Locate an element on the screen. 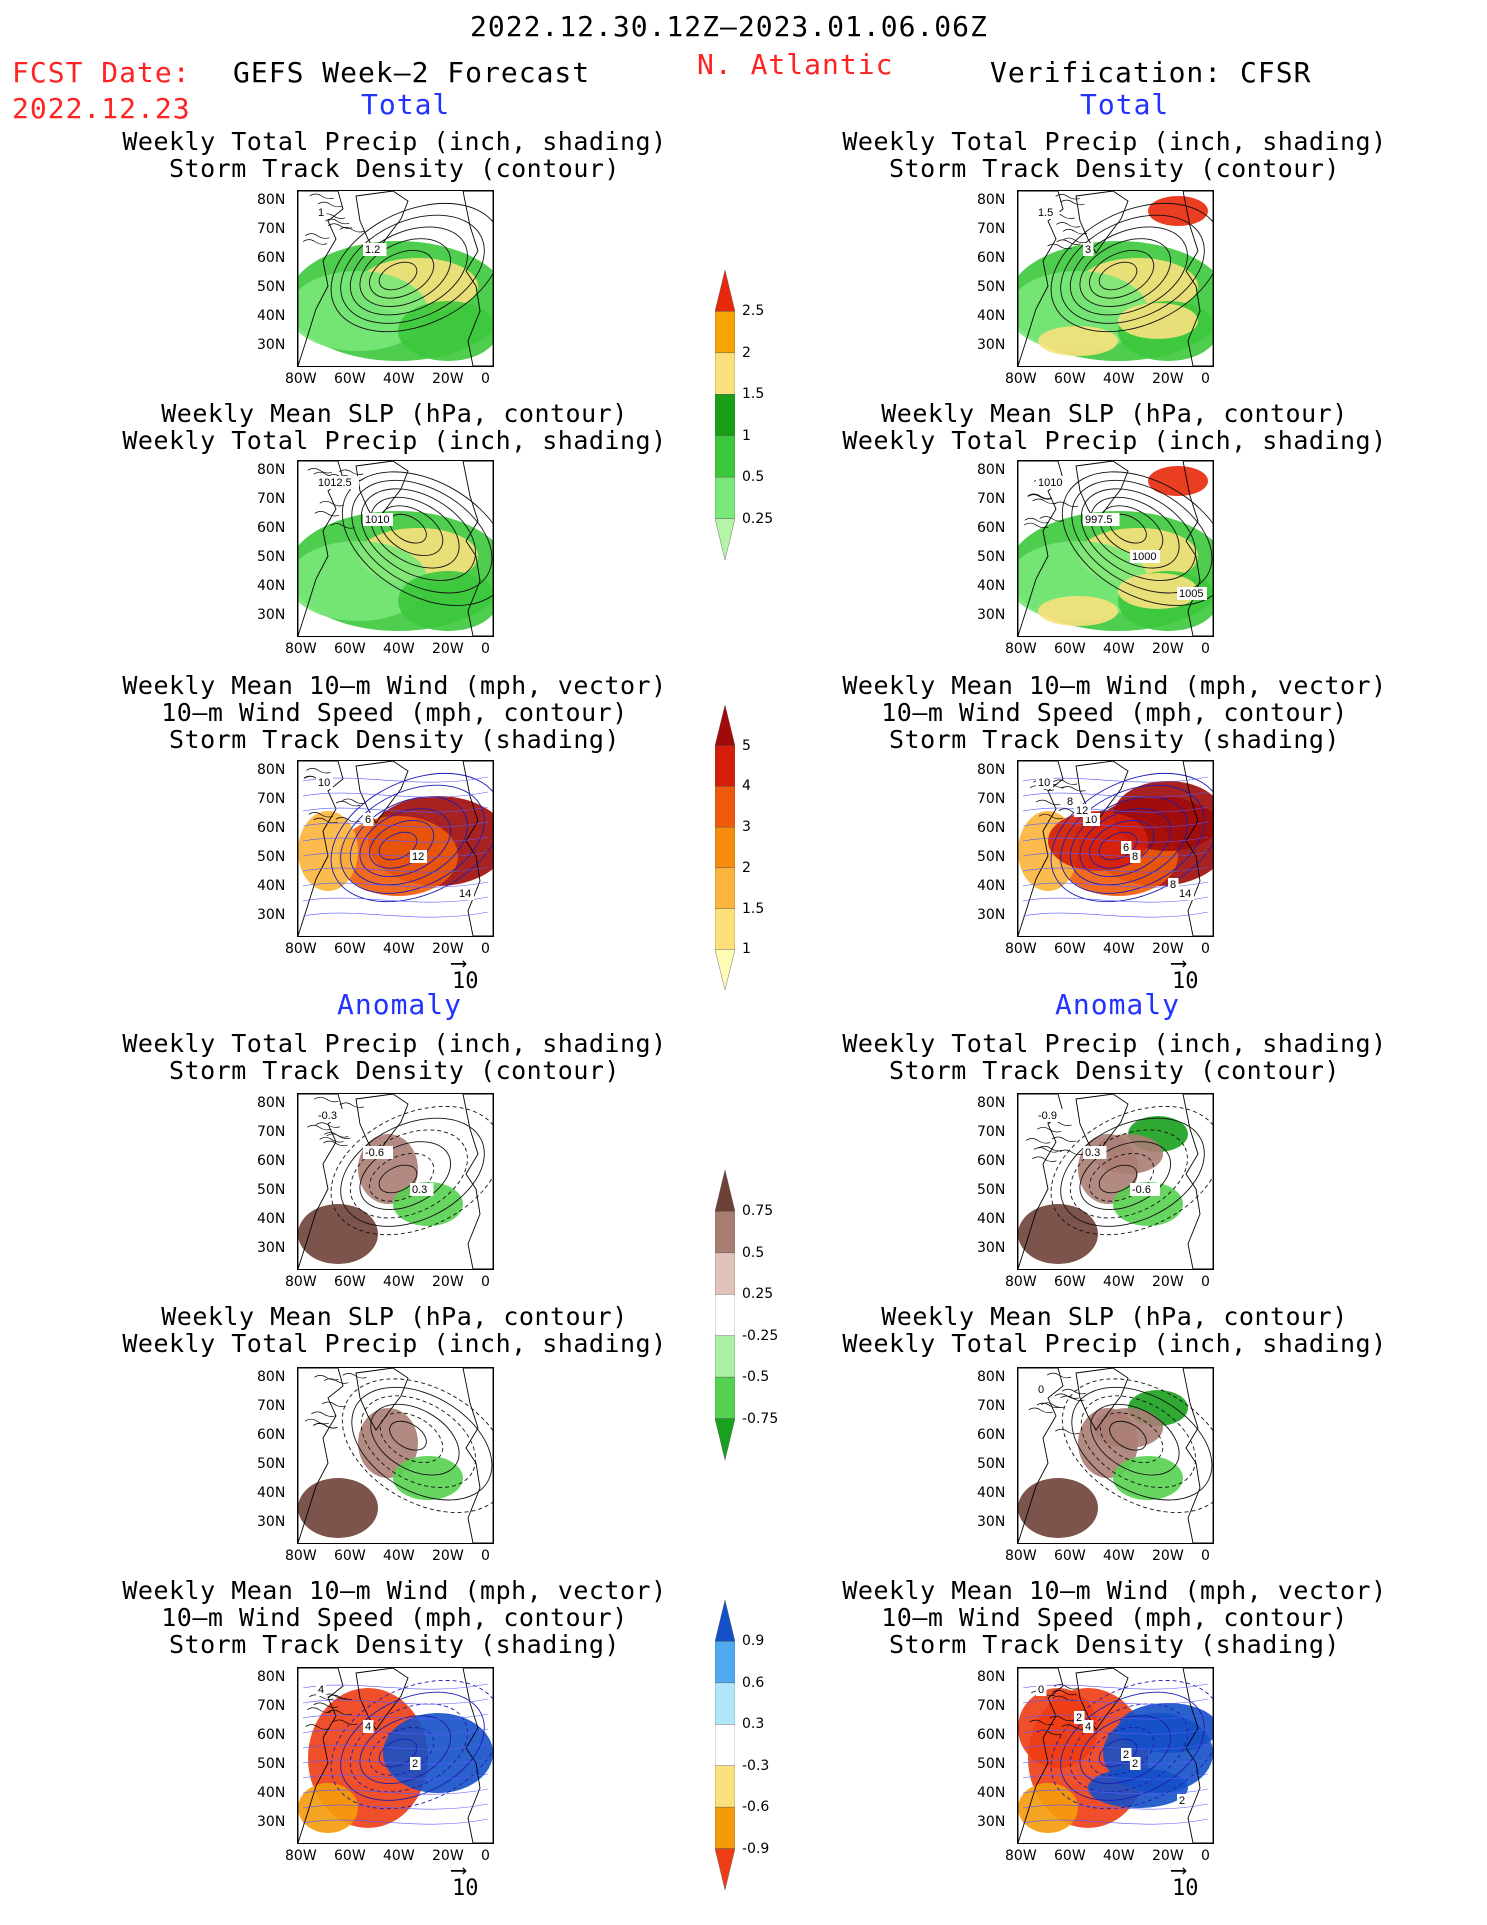  vf-slp_anom-title-line: Weekly Total Precip (inch, shading) is located at coordinates (1114, 1343).